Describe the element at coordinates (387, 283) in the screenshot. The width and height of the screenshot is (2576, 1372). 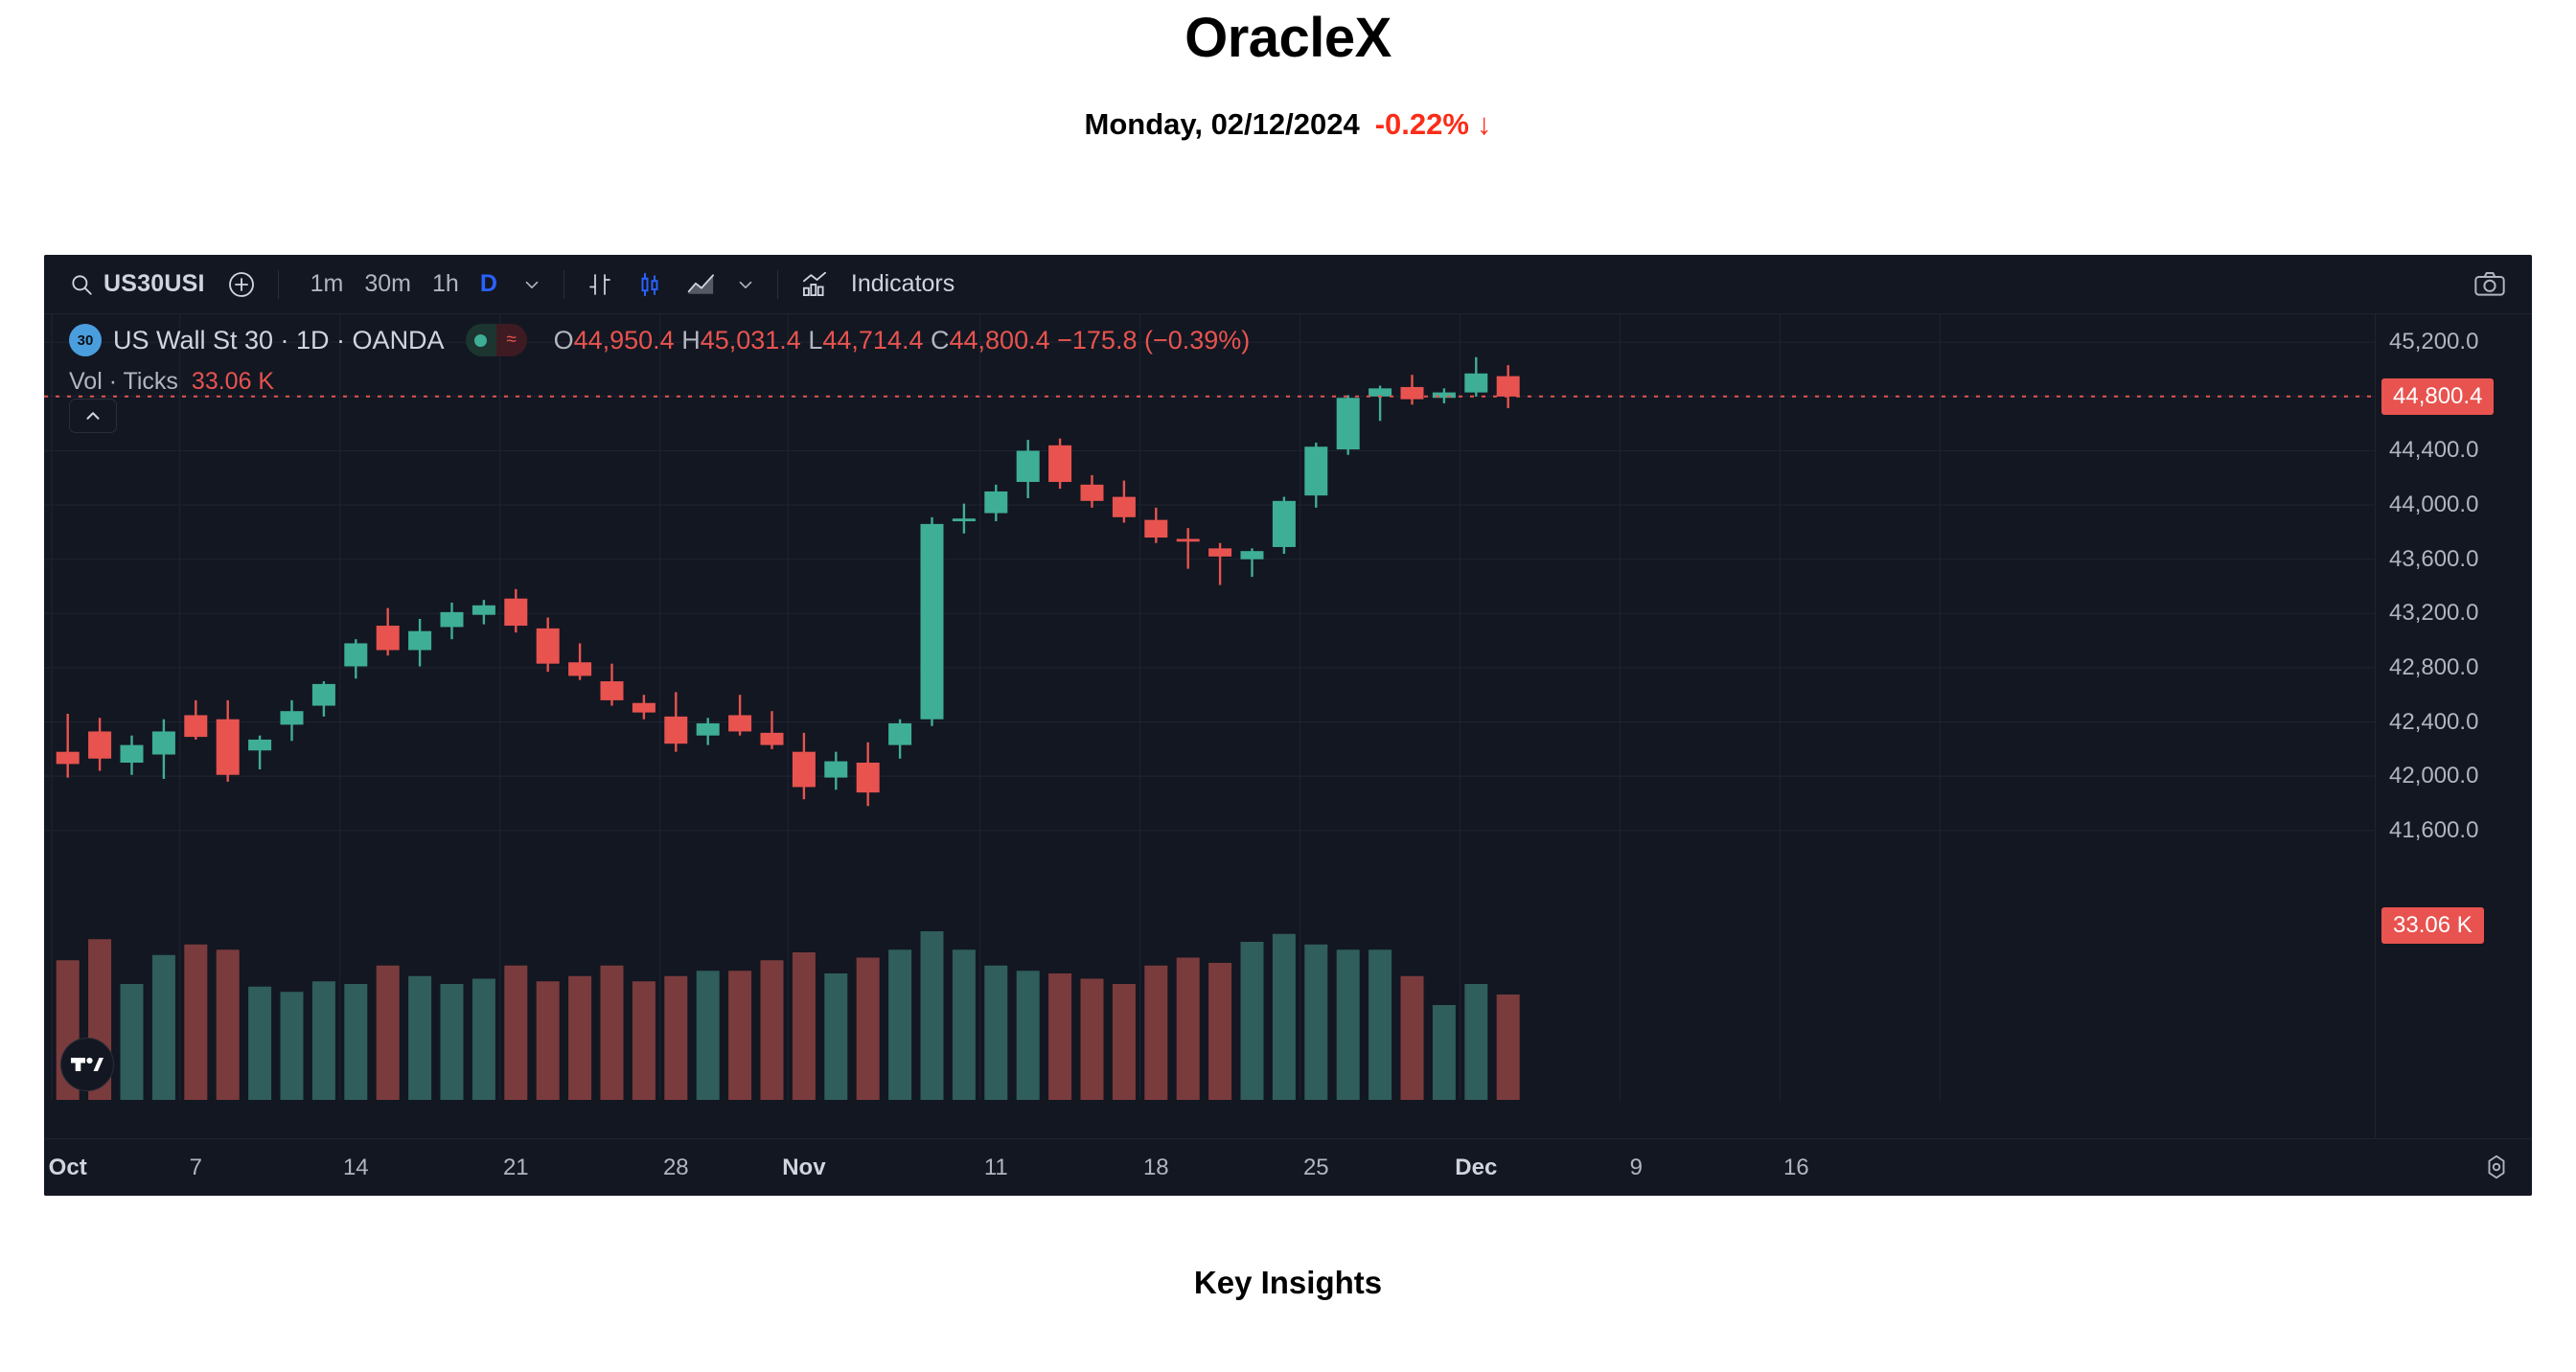
I see `timeframe-30m: 30m` at that location.